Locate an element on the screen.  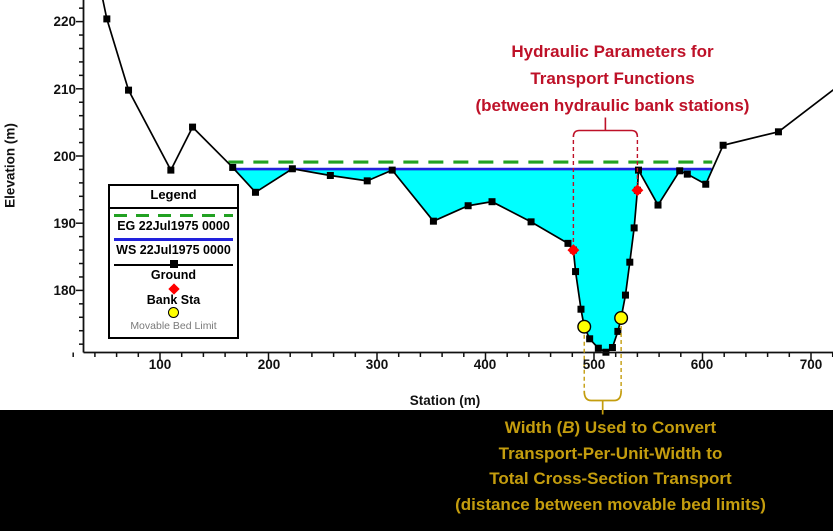
x-tick-400: 400 is located at coordinates (485, 364).